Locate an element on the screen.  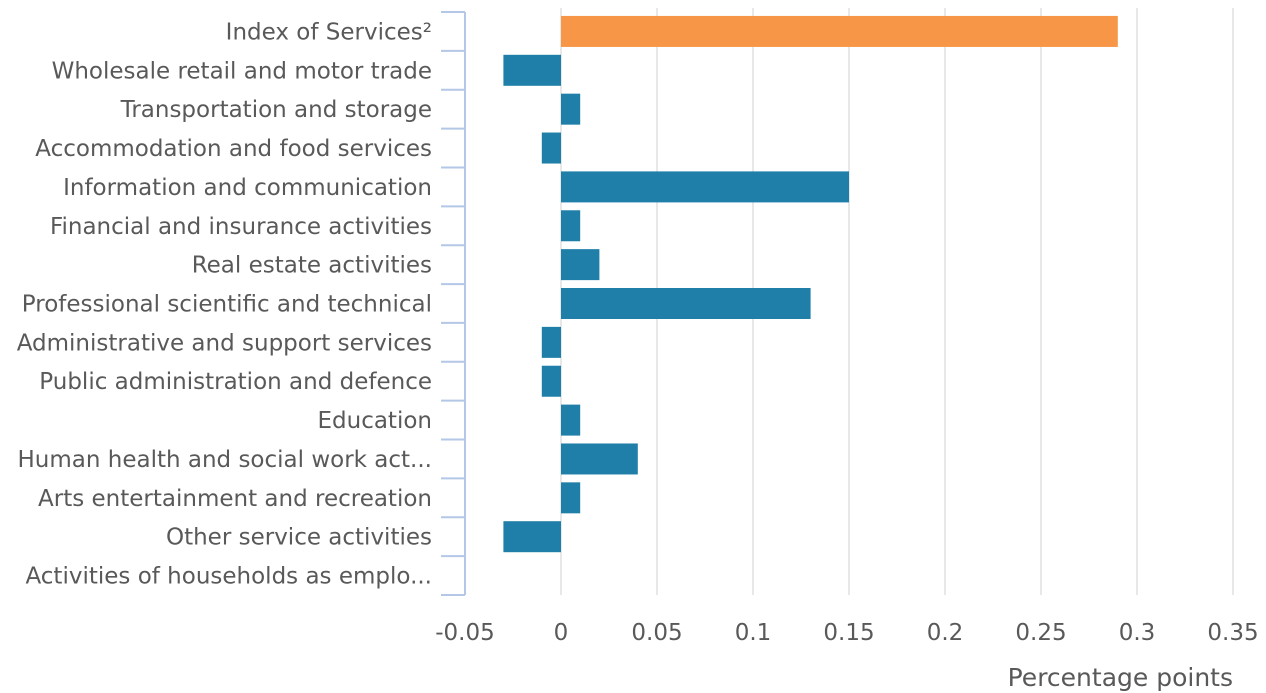
category-label: Public administration and defence is located at coordinates (235, 382).